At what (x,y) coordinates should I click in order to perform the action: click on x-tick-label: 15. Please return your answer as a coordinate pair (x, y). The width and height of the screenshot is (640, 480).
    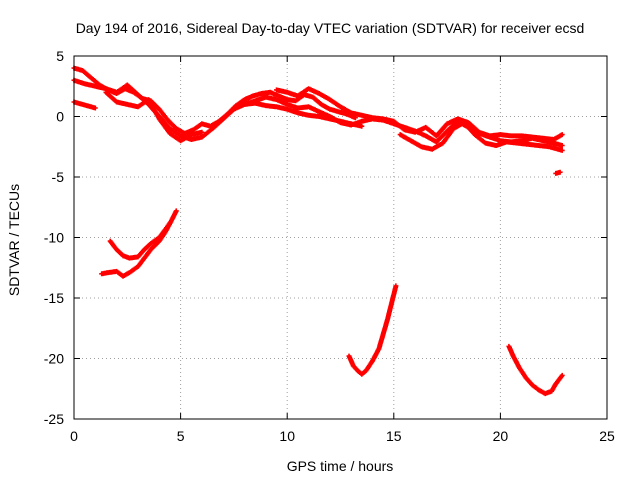
    Looking at the image, I should click on (394, 436).